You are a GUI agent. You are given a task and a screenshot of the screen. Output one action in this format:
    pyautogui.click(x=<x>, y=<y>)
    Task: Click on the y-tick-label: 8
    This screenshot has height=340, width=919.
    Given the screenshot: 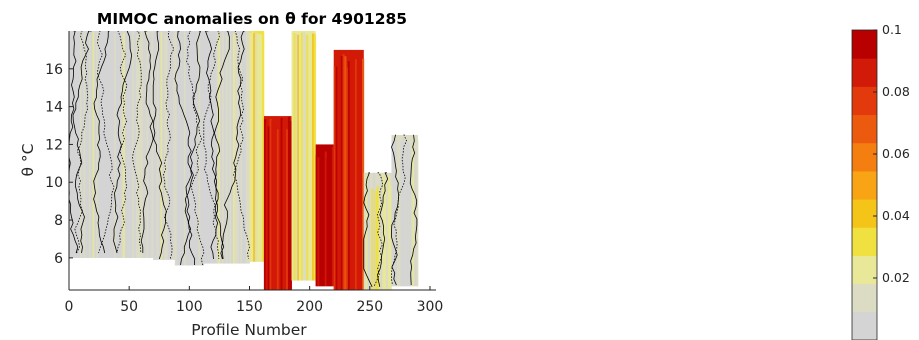 What is the action you would take?
    pyautogui.click(x=58, y=221)
    